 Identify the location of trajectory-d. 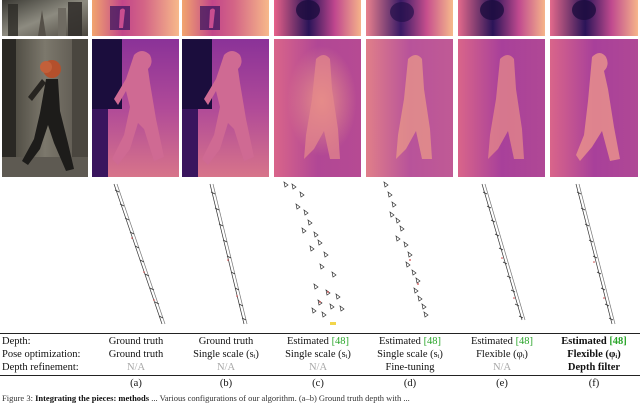
(406, 249).